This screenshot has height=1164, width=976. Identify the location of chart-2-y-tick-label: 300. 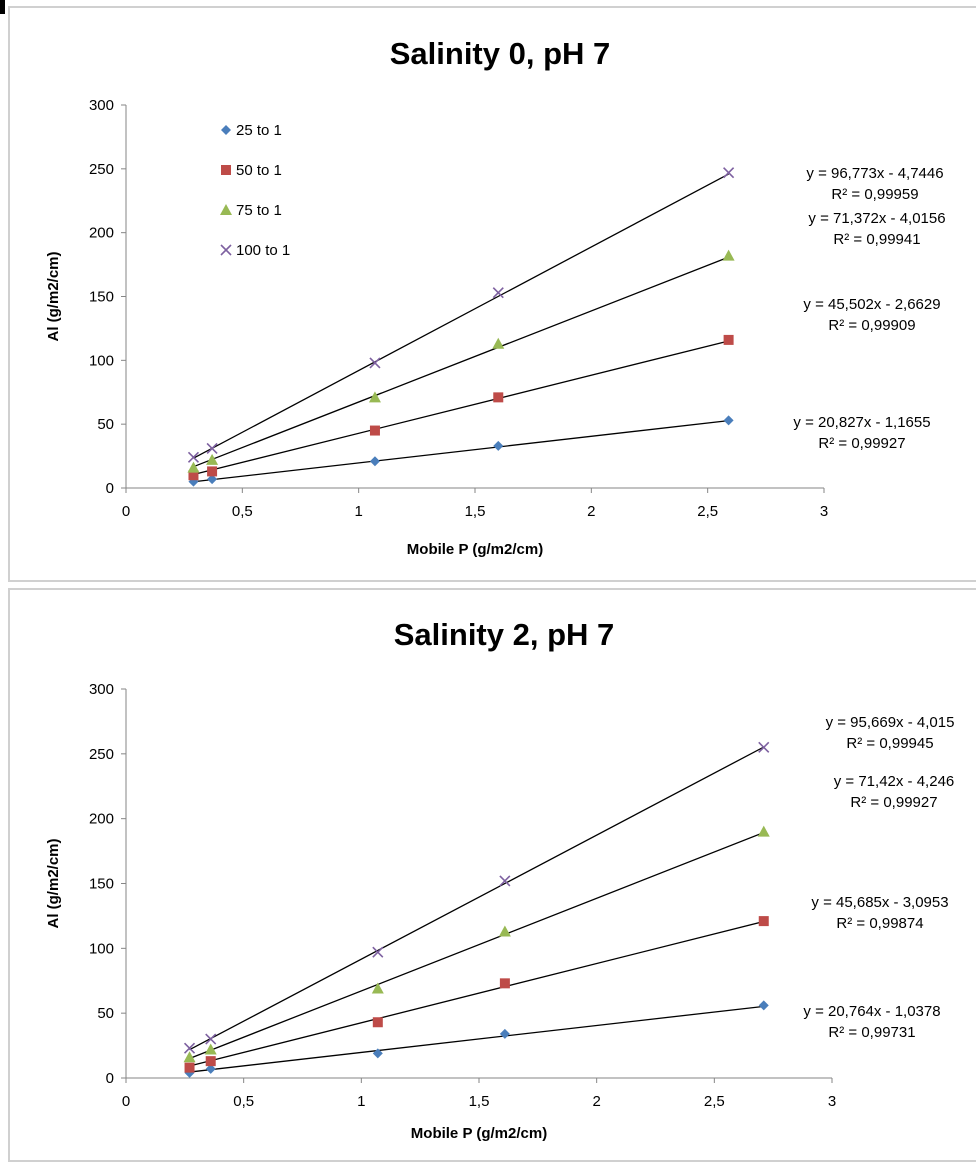
(101, 689).